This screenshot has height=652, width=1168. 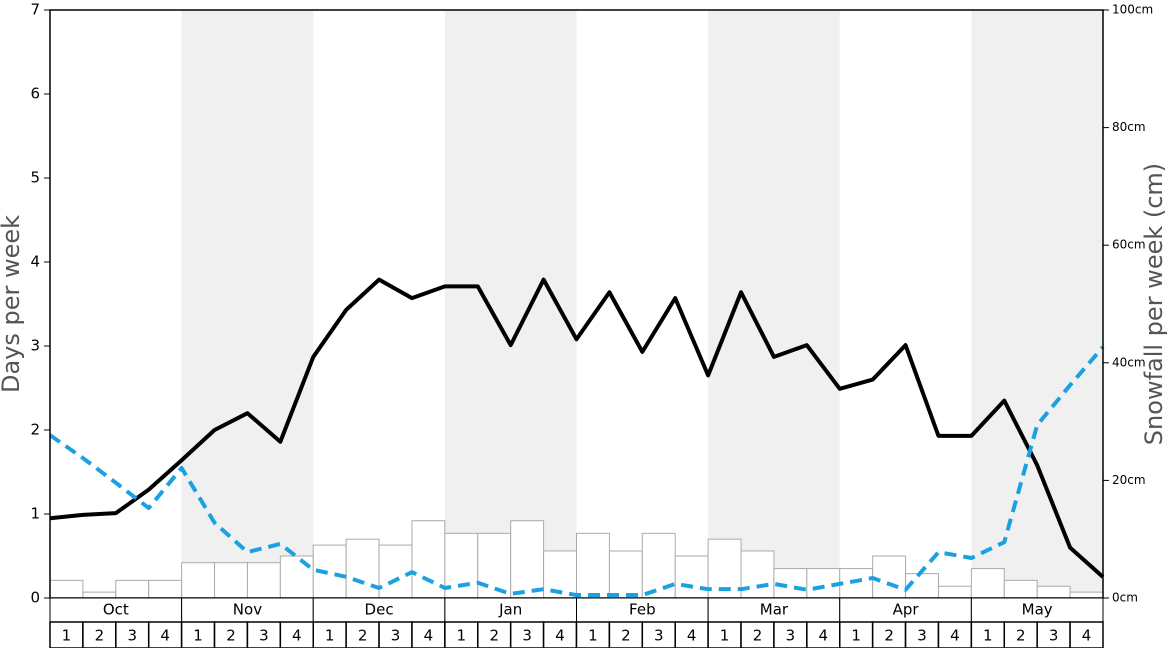 What do you see at coordinates (35, 262) in the screenshot?
I see `y-tick-label: 4` at bounding box center [35, 262].